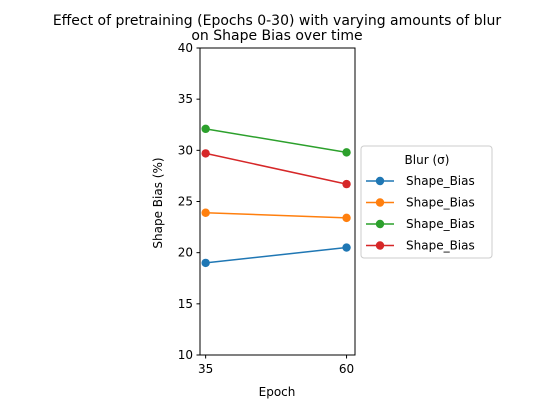 This screenshot has height=409, width=554. Describe the element at coordinates (440, 203) in the screenshot. I see `legend-entry-1: Shape_Bias` at that location.